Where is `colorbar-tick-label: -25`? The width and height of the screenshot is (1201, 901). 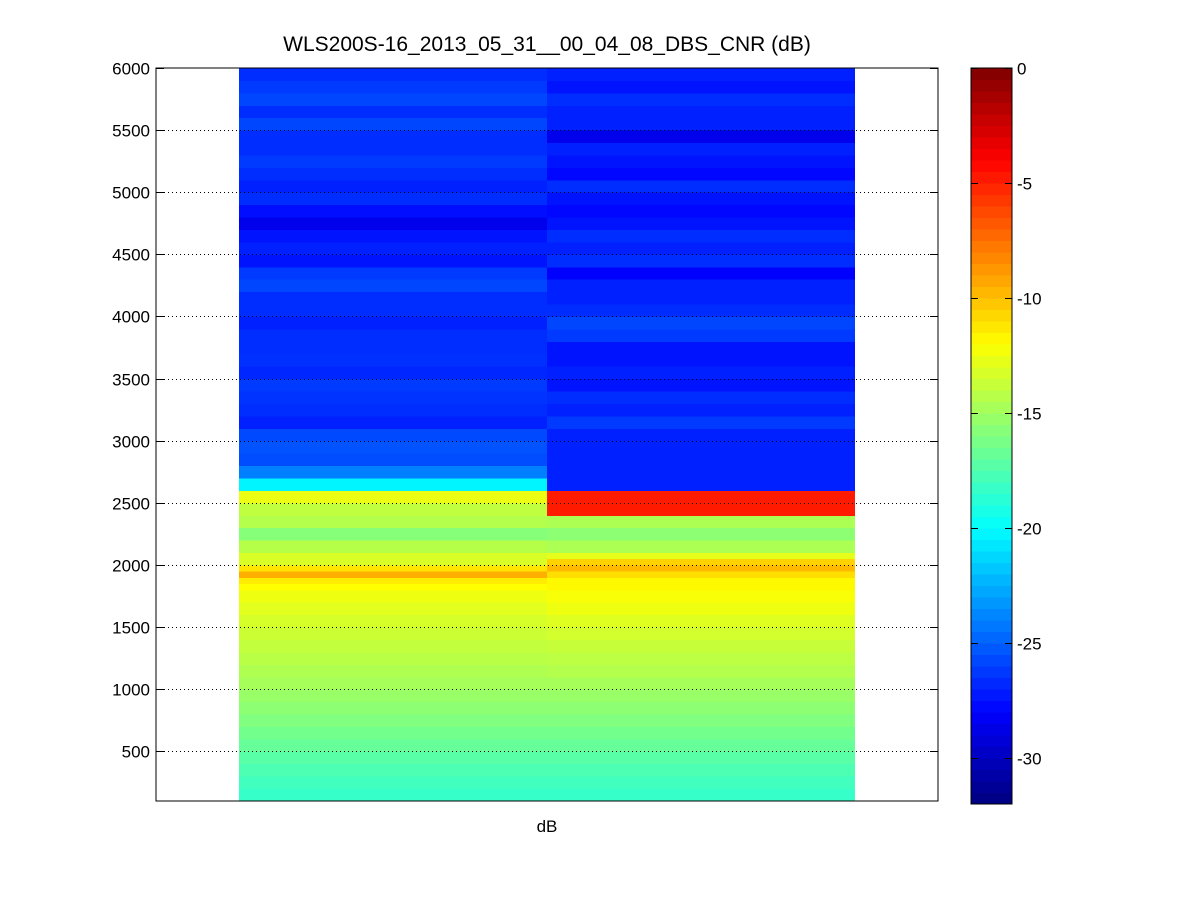 colorbar-tick-label: -25 is located at coordinates (1029, 644).